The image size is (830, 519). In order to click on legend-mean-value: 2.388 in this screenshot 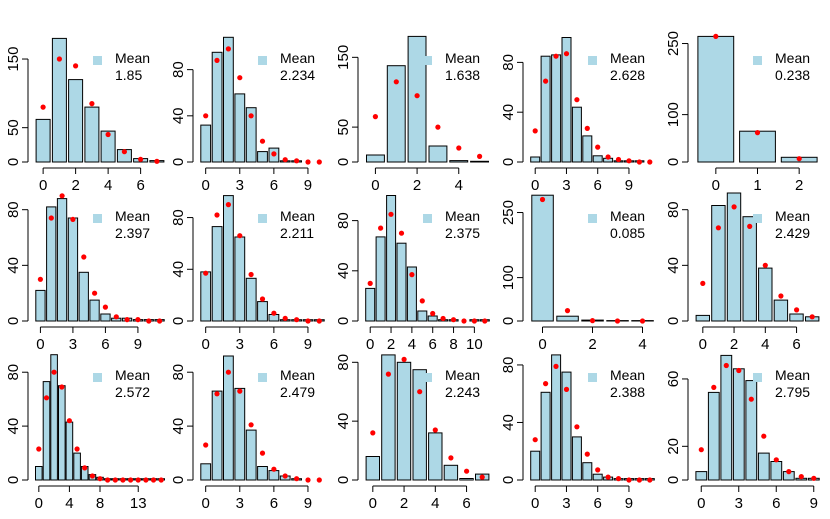, I will do `click(627, 392)`.